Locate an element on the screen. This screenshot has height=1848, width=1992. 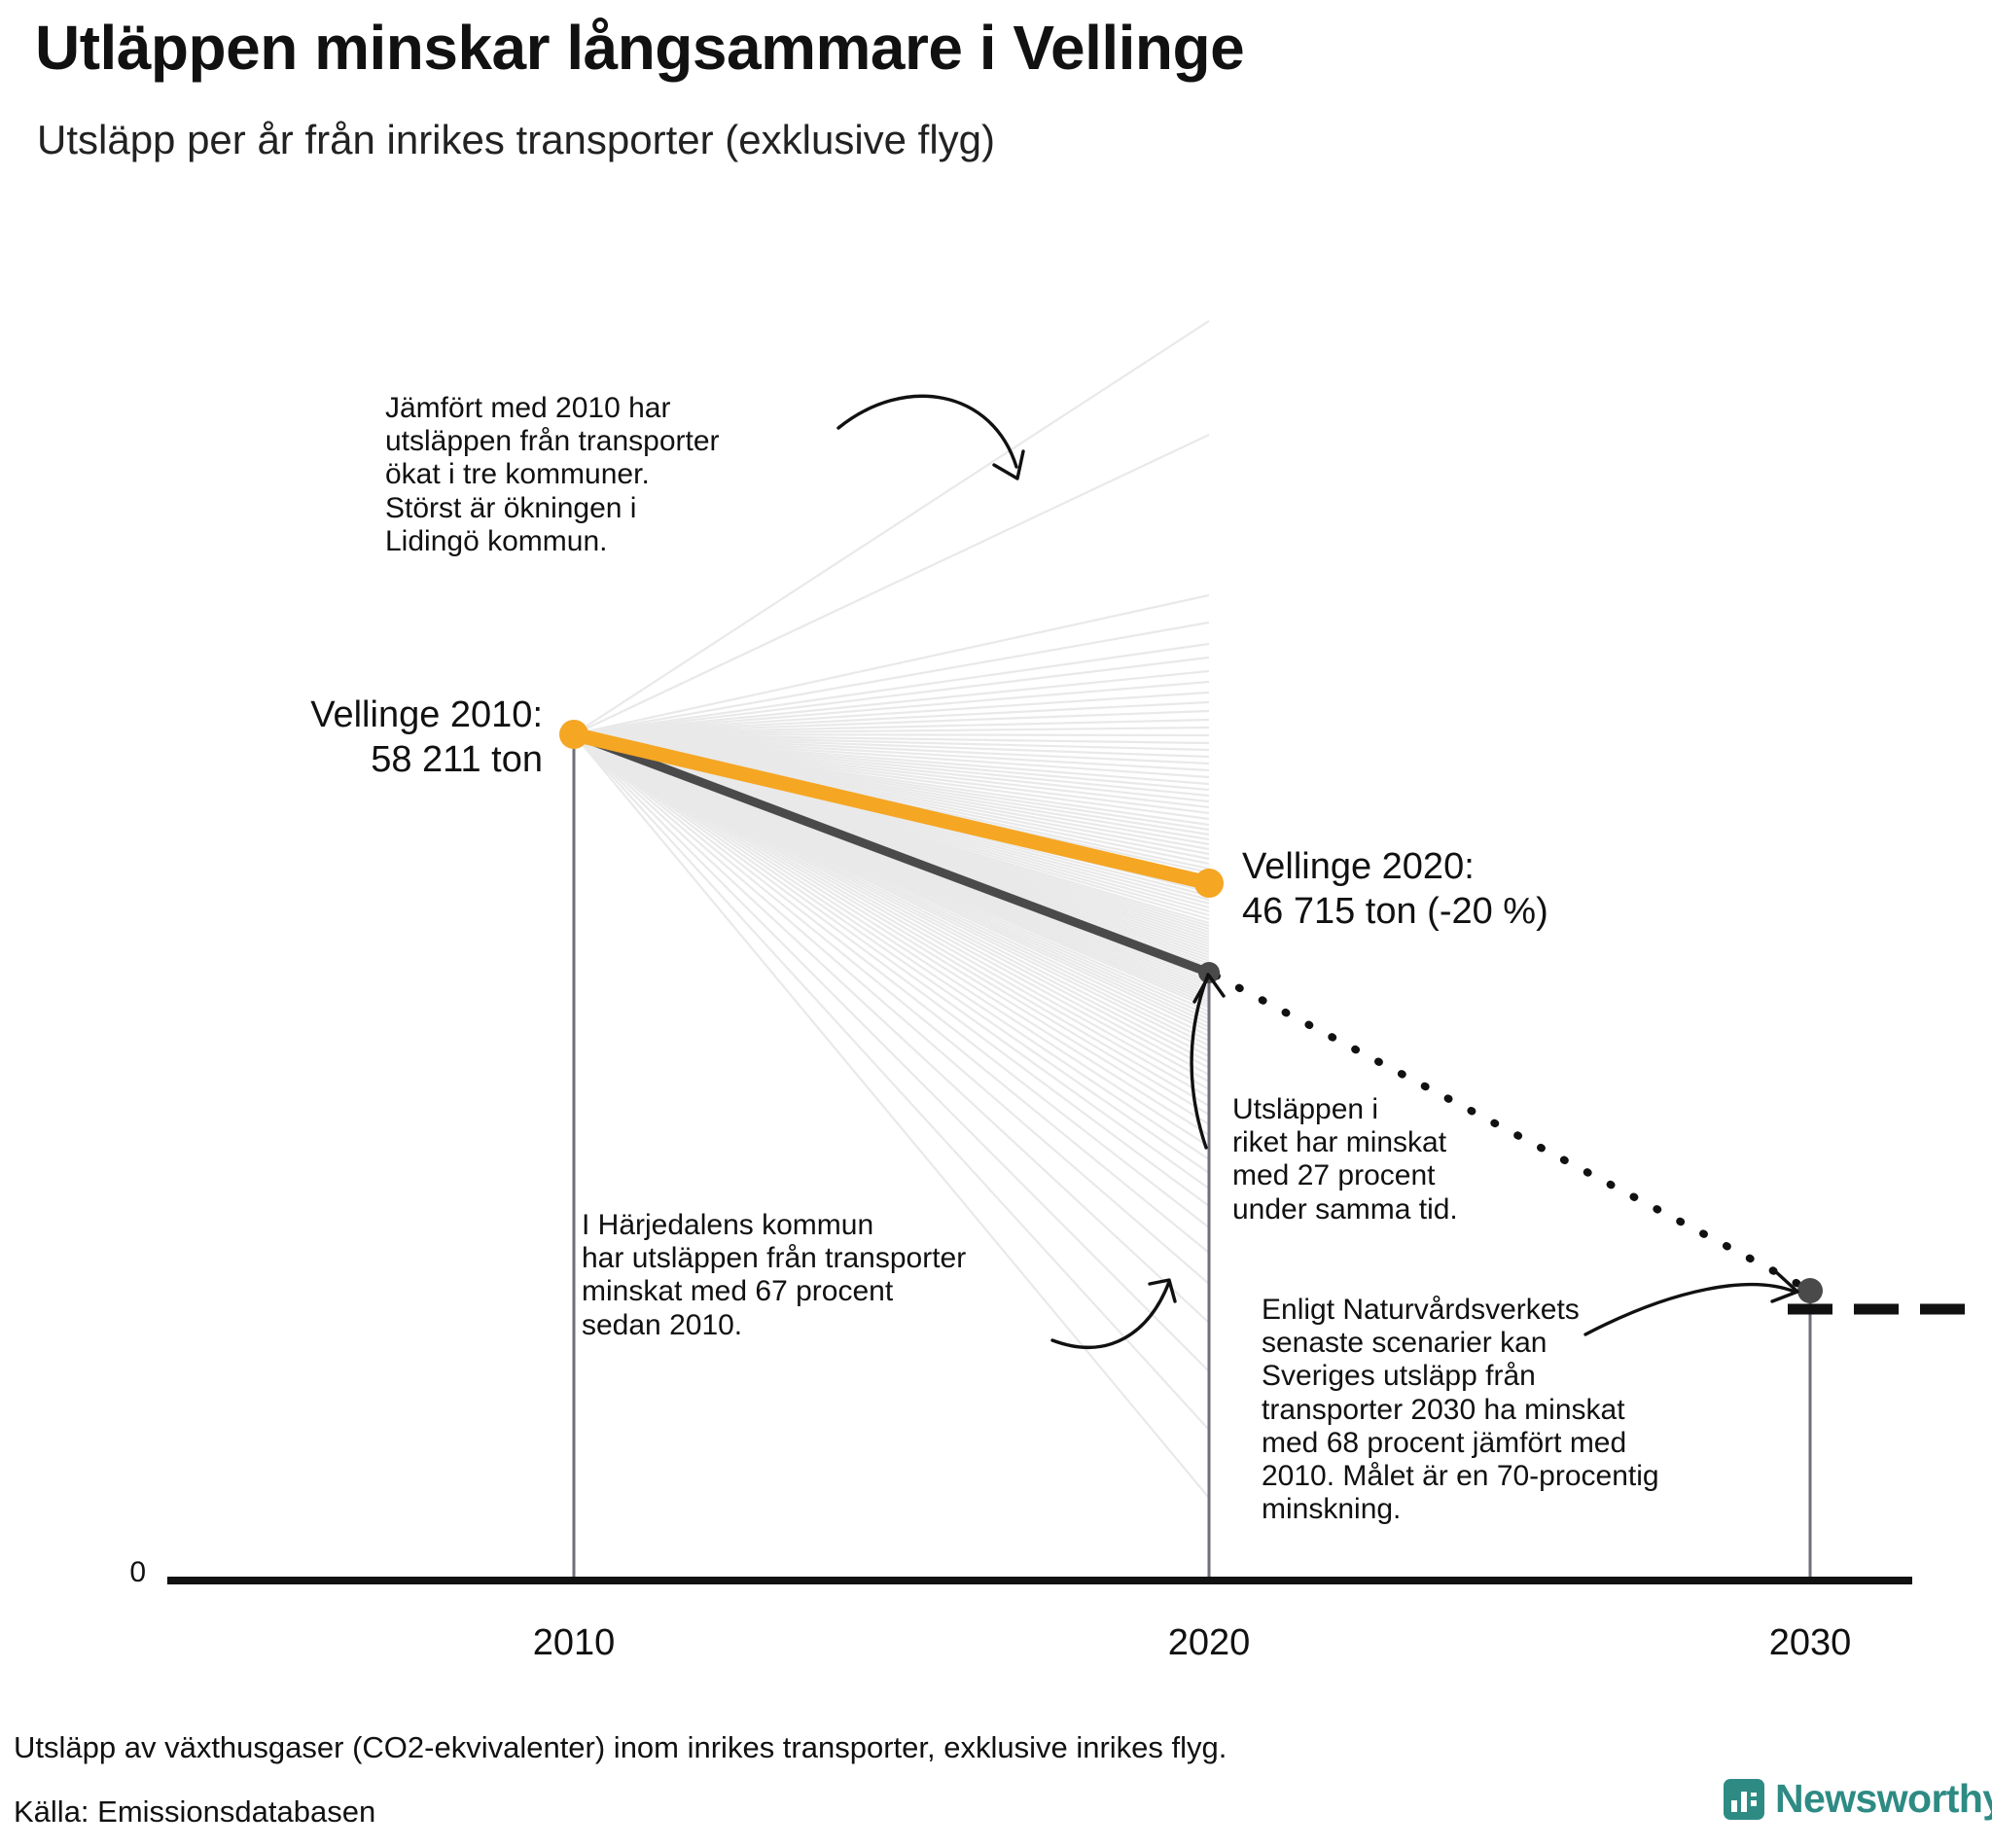
vellinge-2020-label: Vellinge 2020: 46 715 ton (-20 %) is located at coordinates (1395, 889).